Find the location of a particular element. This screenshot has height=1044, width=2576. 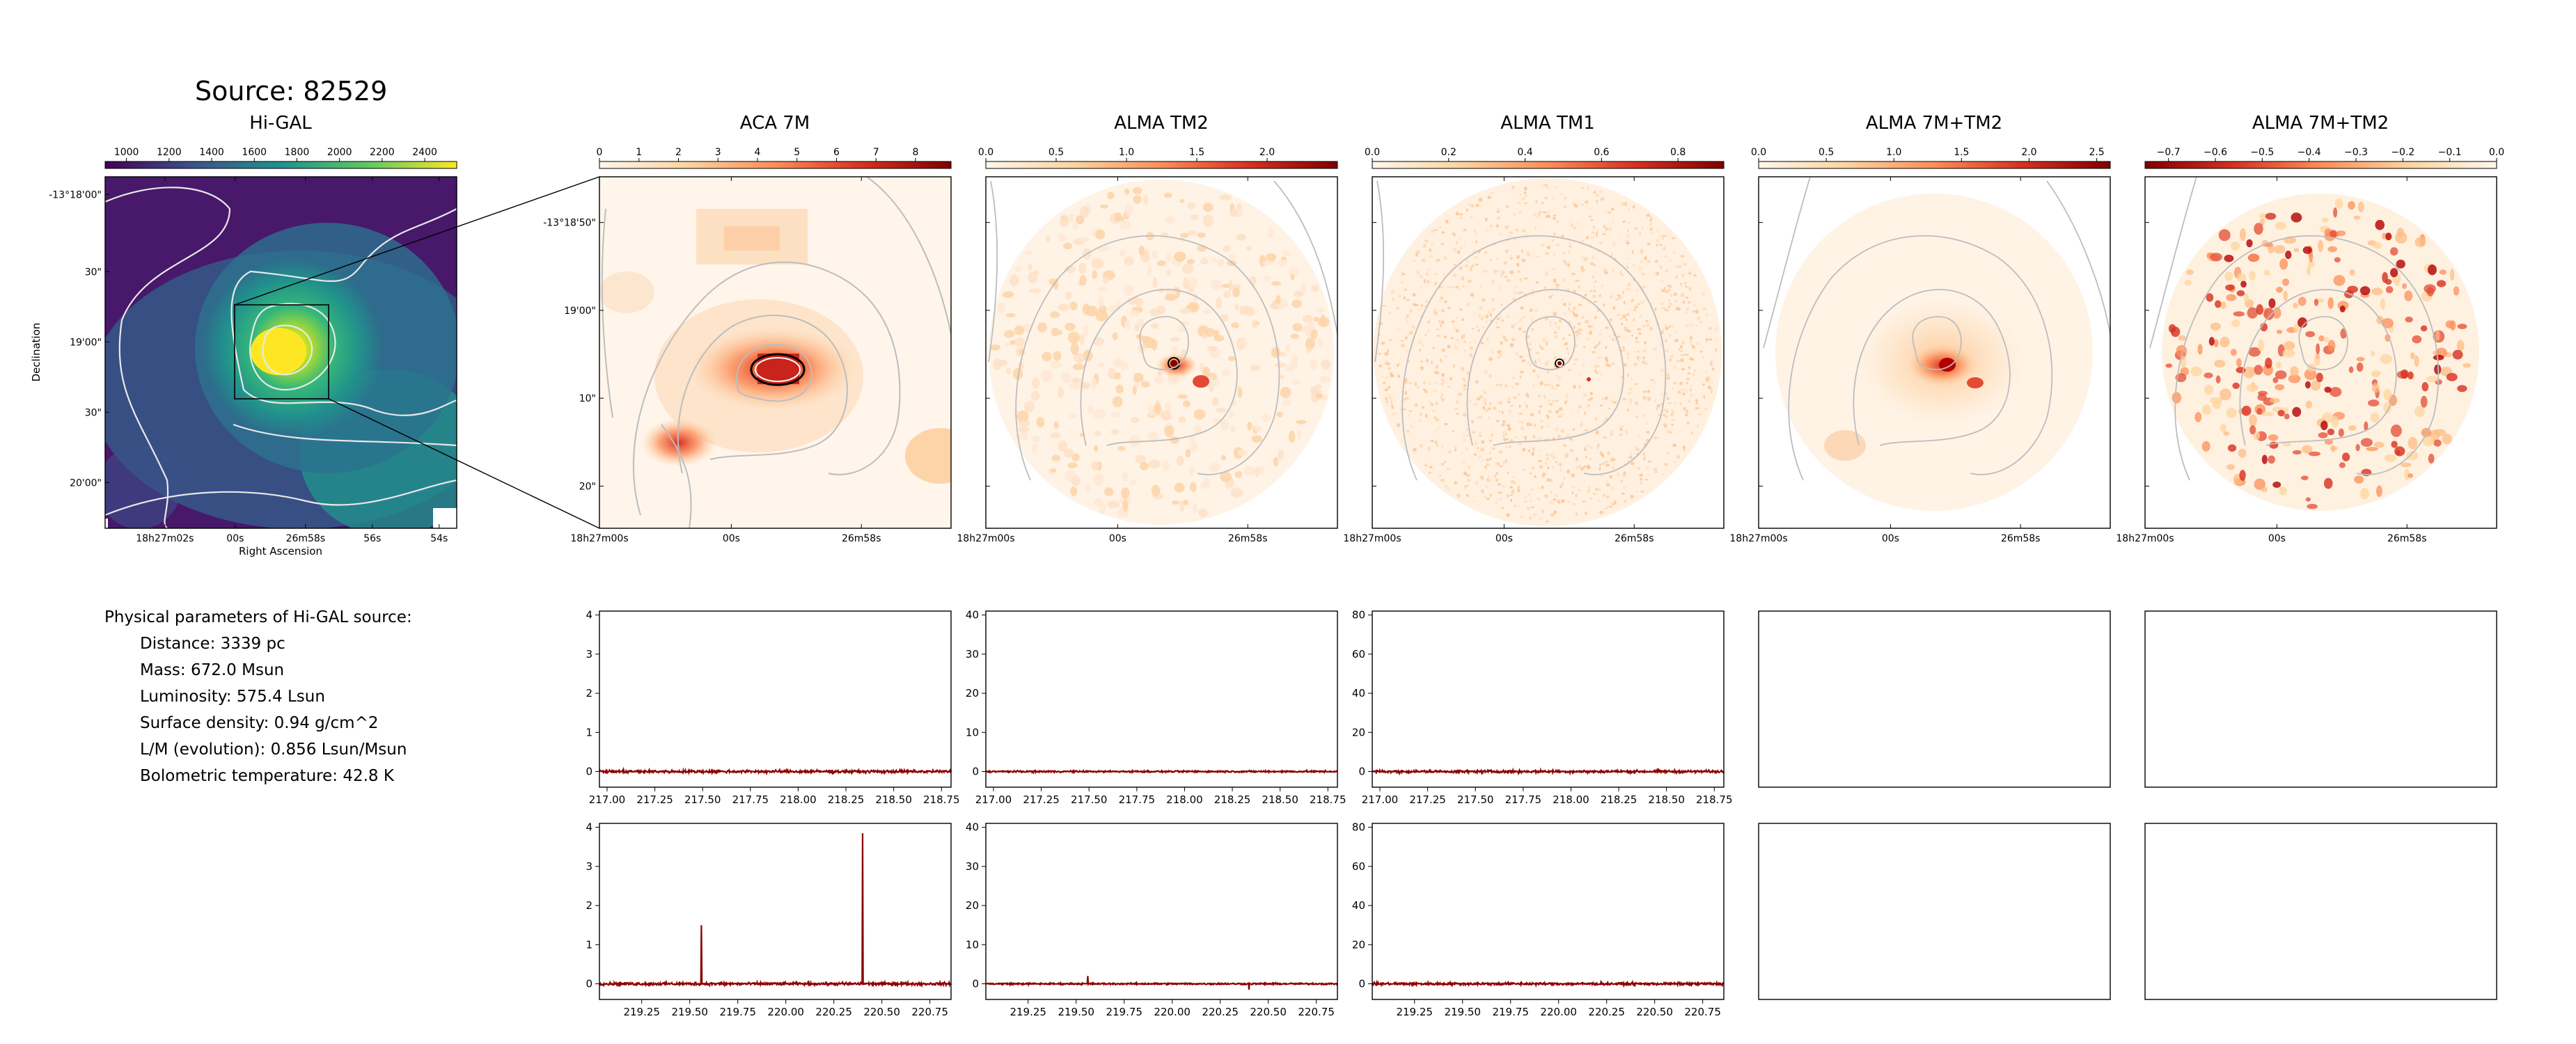

colorbar-tick-label: 1 is located at coordinates (639, 152).